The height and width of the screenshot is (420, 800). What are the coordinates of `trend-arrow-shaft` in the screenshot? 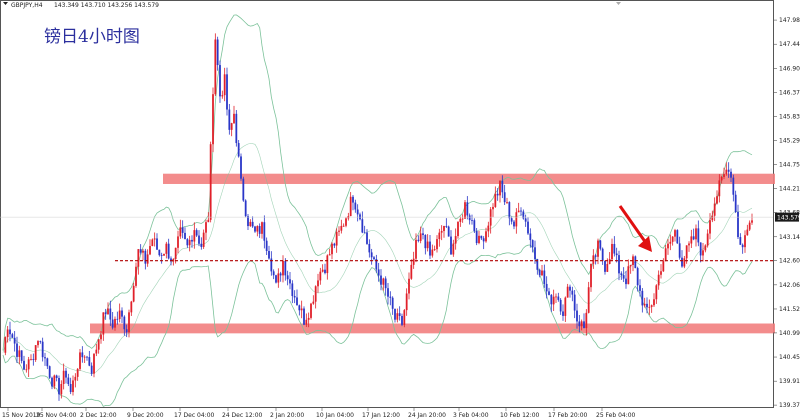 It's located at (633, 224).